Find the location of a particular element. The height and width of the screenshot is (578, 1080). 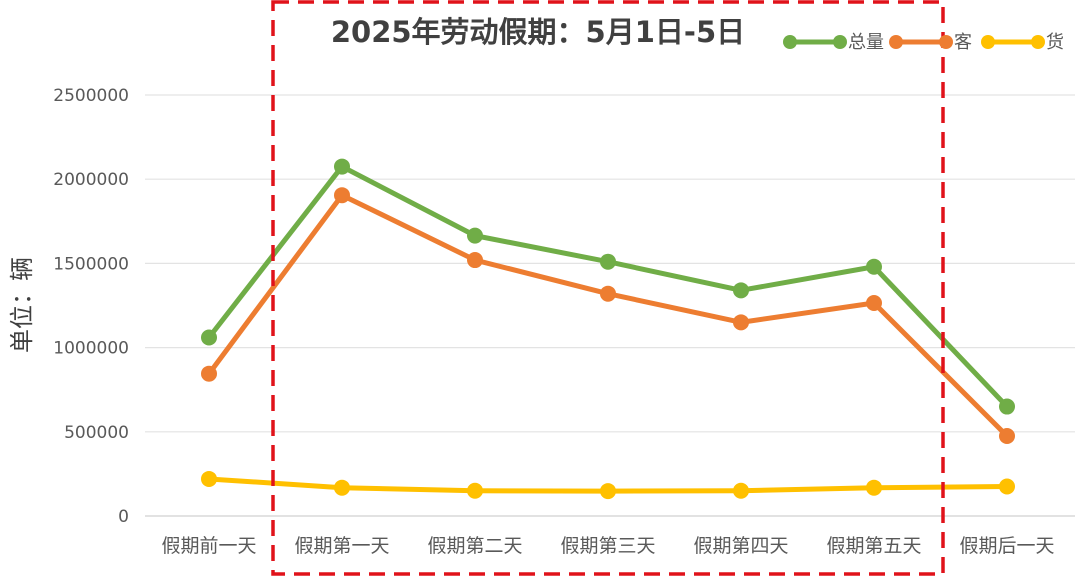

legend-item: 总量 is located at coordinates (833, 42).